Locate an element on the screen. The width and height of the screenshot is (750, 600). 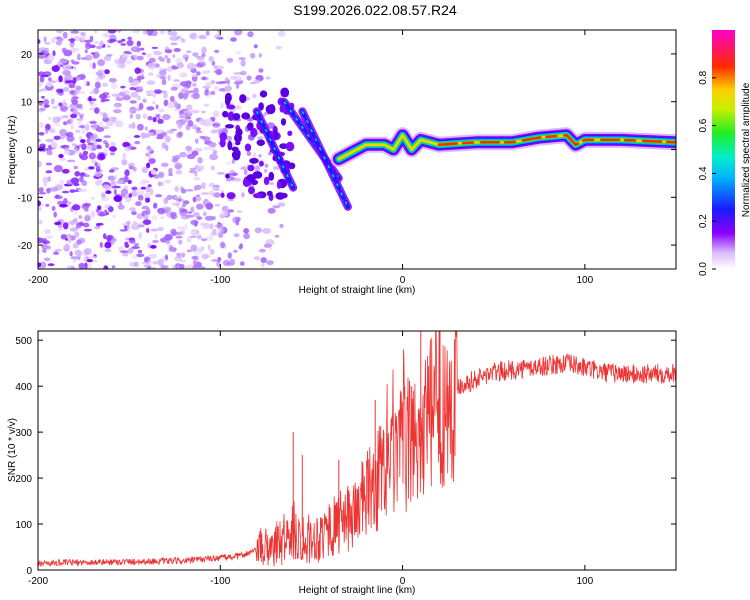
streak-highlight is located at coordinates (275, 149).